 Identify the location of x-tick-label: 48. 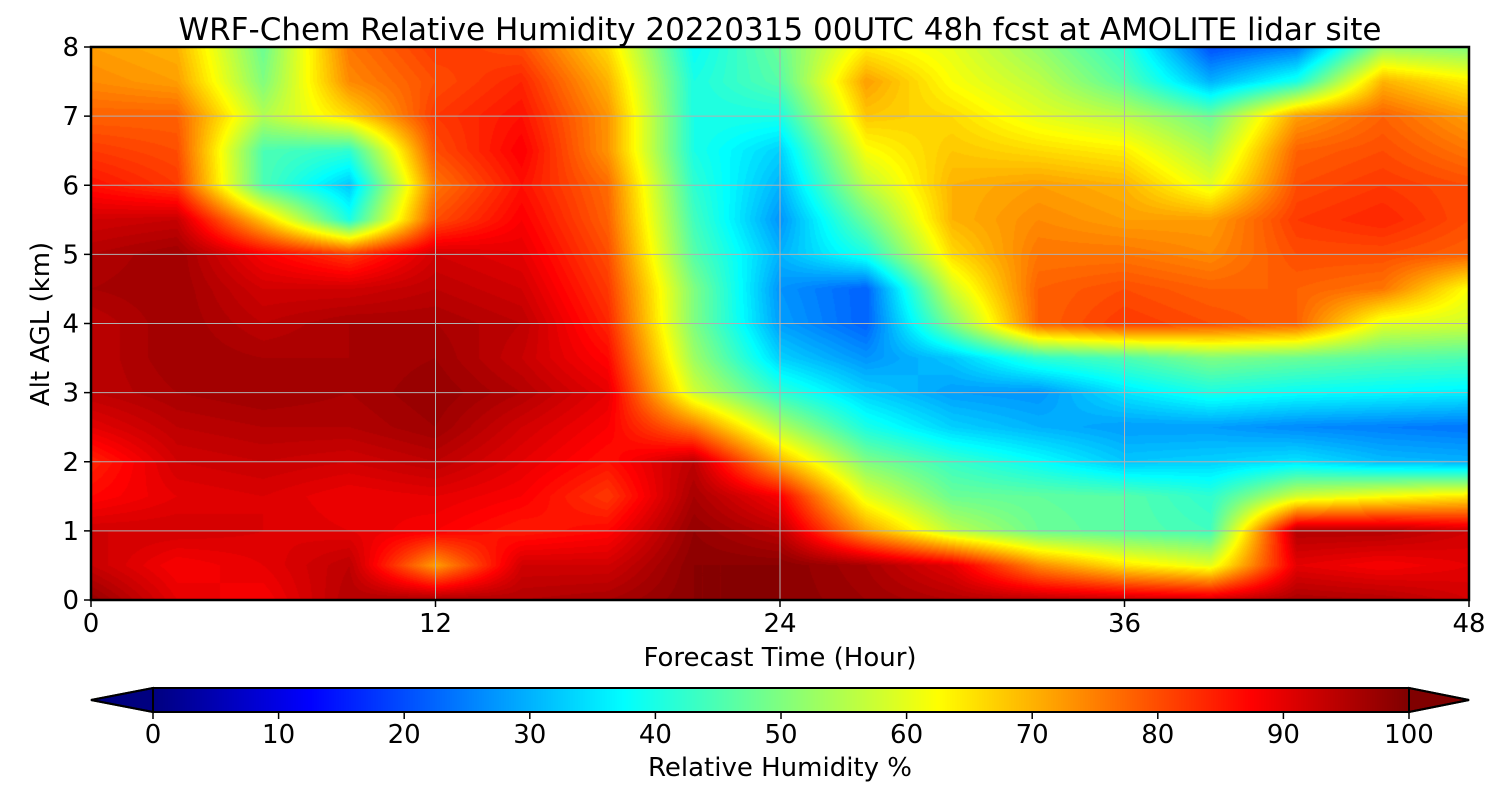
(1468, 624).